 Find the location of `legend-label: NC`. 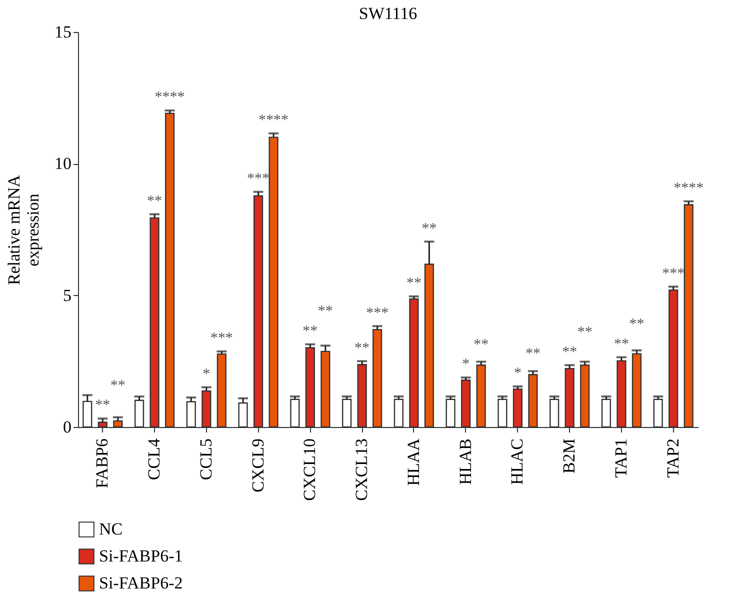

legend-label: NC is located at coordinates (111, 529).